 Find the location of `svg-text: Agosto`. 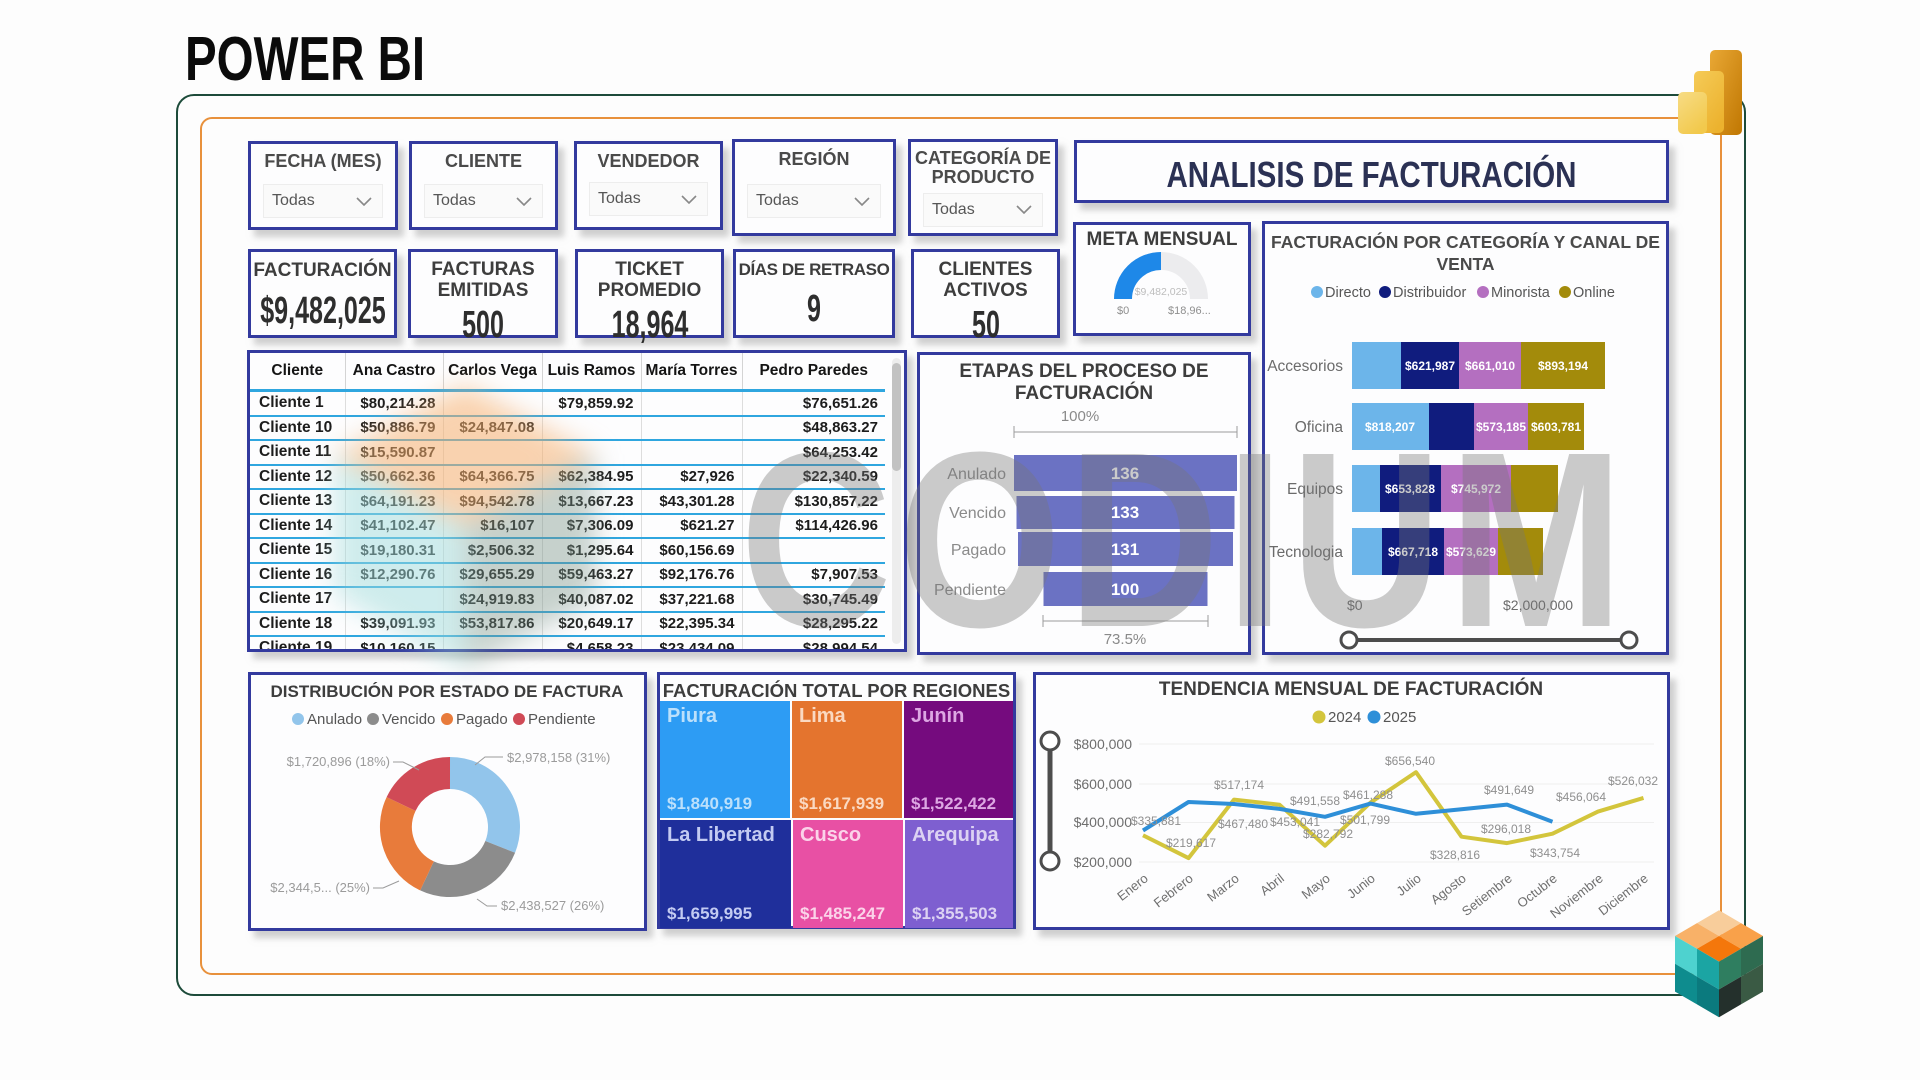

svg-text: Agosto is located at coordinates (1448, 889).